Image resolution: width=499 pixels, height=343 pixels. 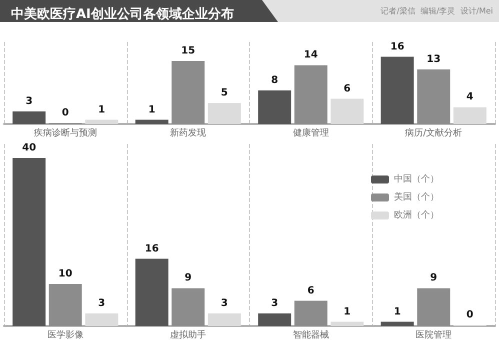 What do you see at coordinates (65, 335) in the screenshot?
I see `x-tick-label: 医学影像` at bounding box center [65, 335].